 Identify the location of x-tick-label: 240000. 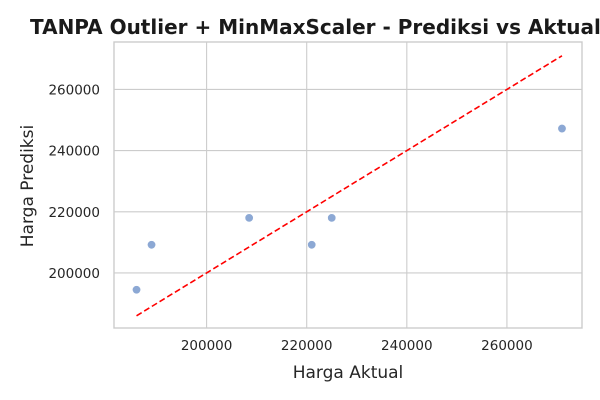
(407, 346).